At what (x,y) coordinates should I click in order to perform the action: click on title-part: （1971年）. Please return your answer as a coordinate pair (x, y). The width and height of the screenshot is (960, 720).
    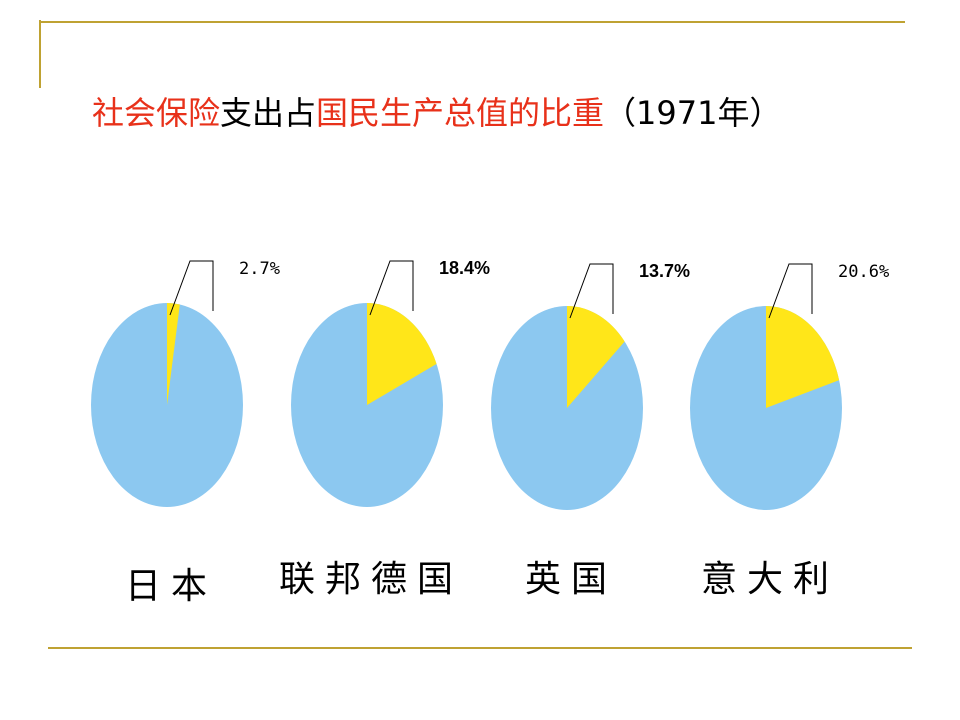
    Looking at the image, I should click on (692, 113).